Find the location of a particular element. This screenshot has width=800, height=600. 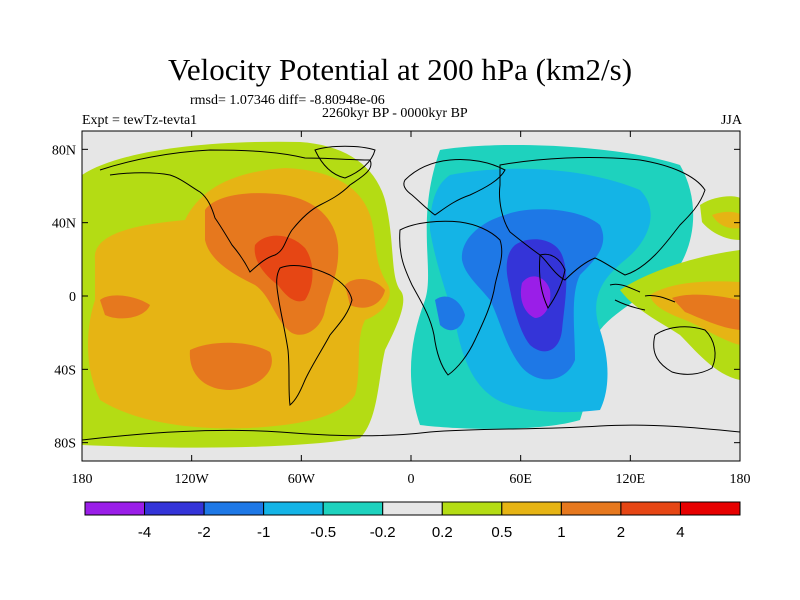

coast-north-america is located at coordinates (235, 211).